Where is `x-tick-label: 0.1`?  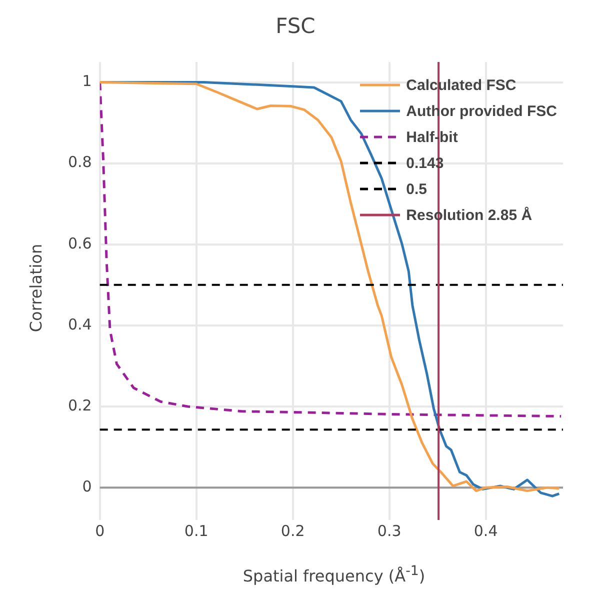
x-tick-label: 0.1 is located at coordinates (196, 531).